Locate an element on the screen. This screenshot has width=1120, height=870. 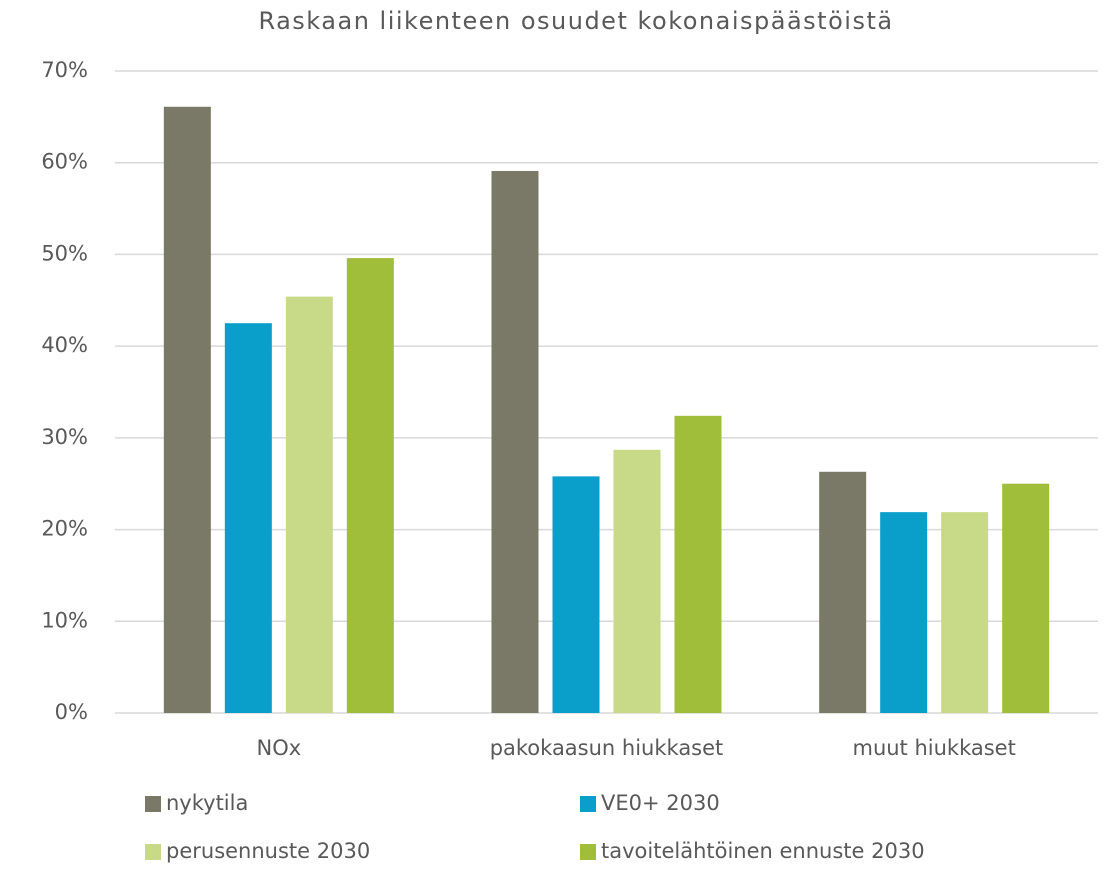
x-tick-label: pakokaasun hiukkaset is located at coordinates (607, 748).